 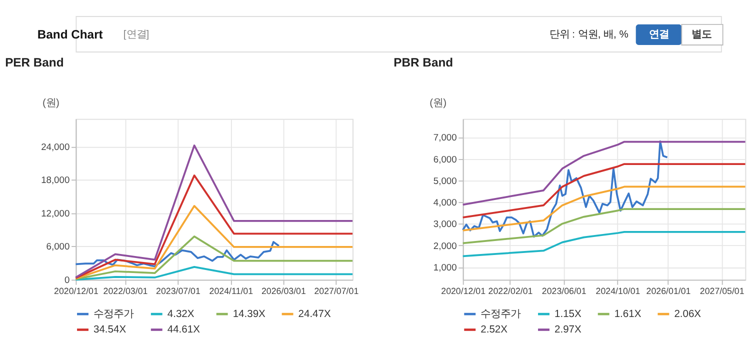 What do you see at coordinates (445, 203) in the screenshot?
I see `y-tick-label: 4,000` at bounding box center [445, 203].